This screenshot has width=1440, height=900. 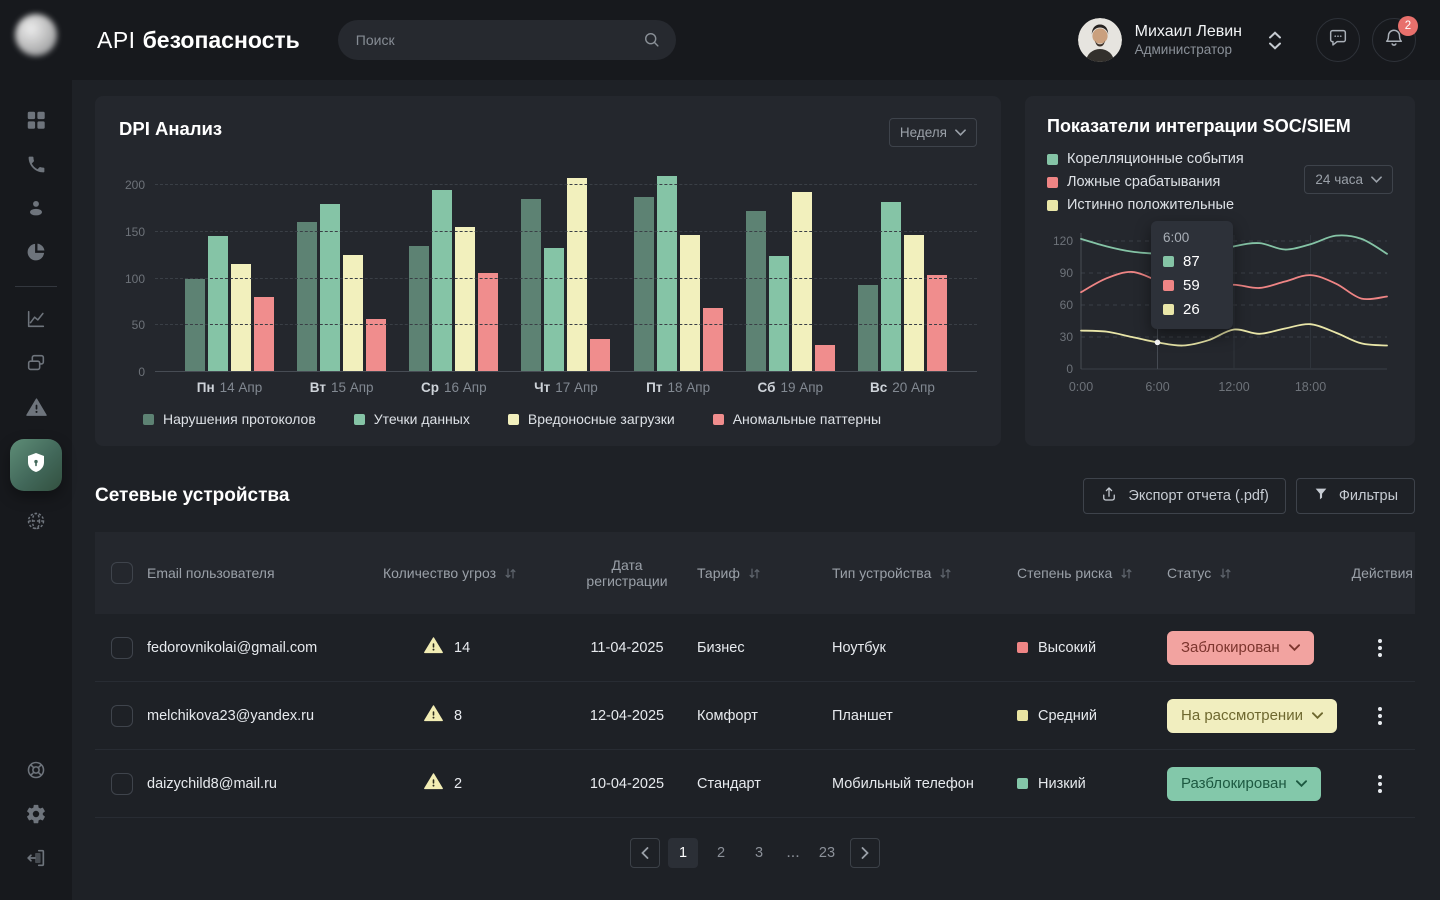 I want to click on messages-button, so click(x=1338, y=40).